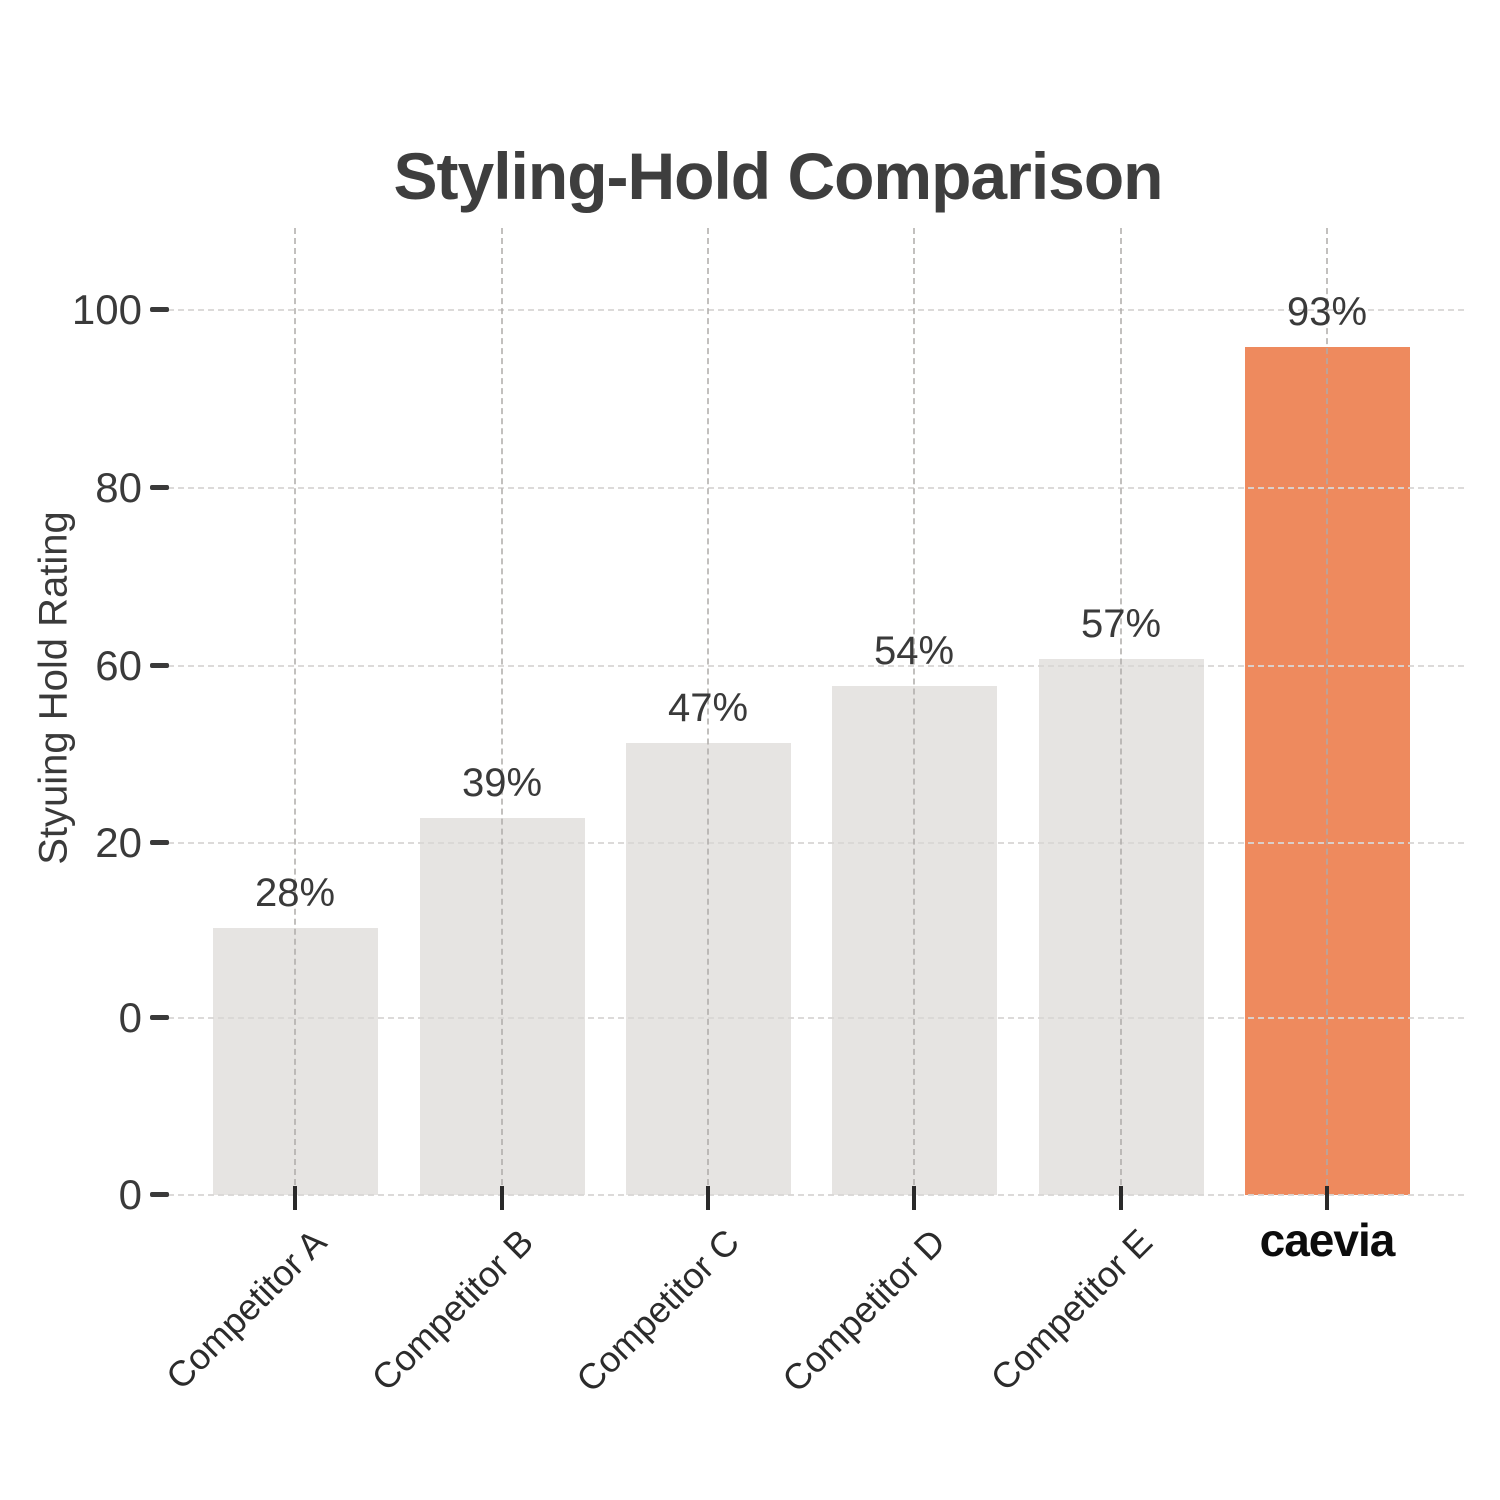 This screenshot has width=1500, height=1500. I want to click on bar-value-label: 28%, so click(295, 893).